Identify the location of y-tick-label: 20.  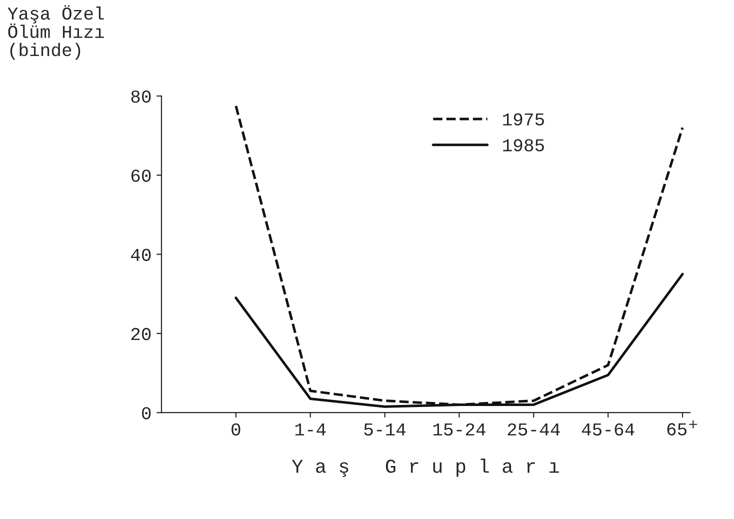
(141, 334).